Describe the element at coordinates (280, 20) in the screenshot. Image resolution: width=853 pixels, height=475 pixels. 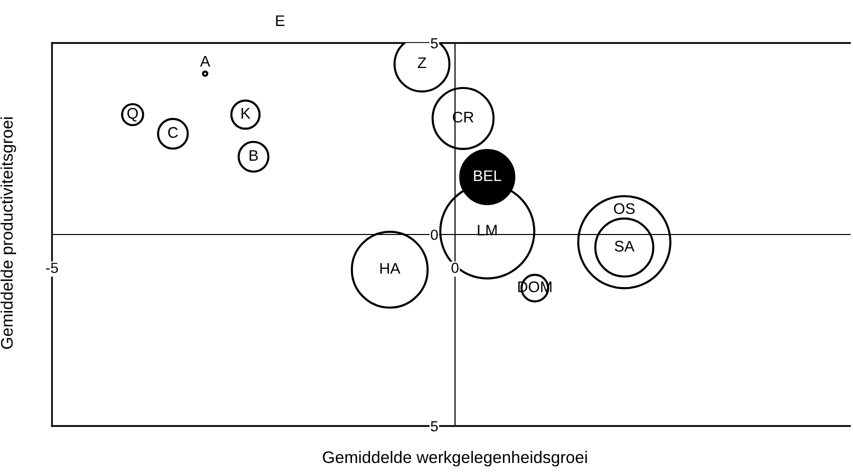
I see `text: E` at that location.